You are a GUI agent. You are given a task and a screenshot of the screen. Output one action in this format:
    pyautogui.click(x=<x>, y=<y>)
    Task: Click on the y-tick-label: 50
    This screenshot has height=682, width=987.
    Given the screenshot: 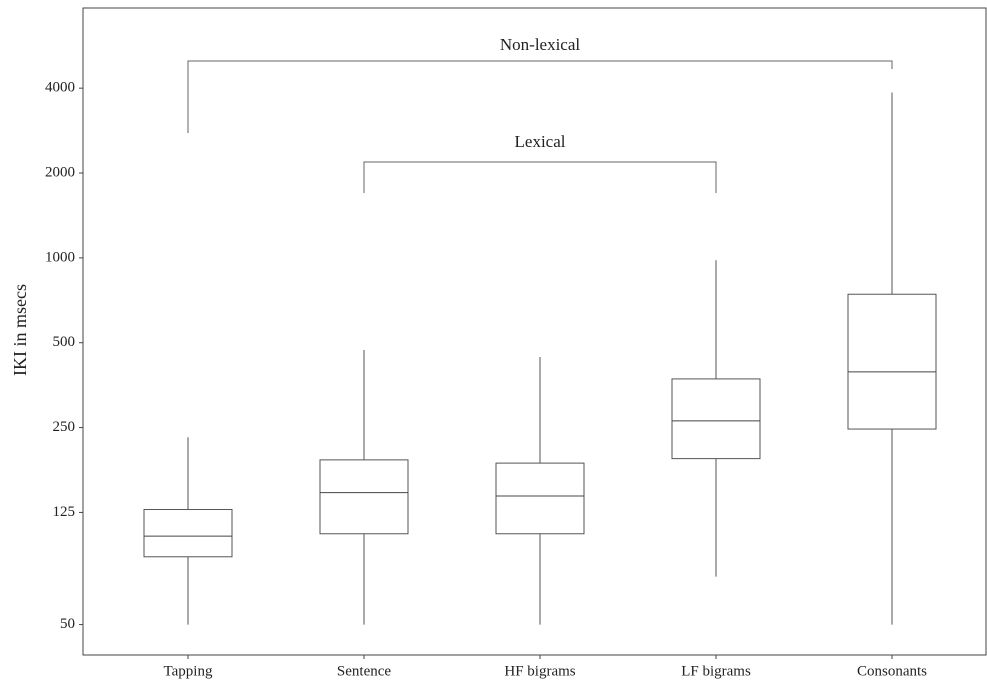 What is the action you would take?
    pyautogui.click(x=67, y=624)
    